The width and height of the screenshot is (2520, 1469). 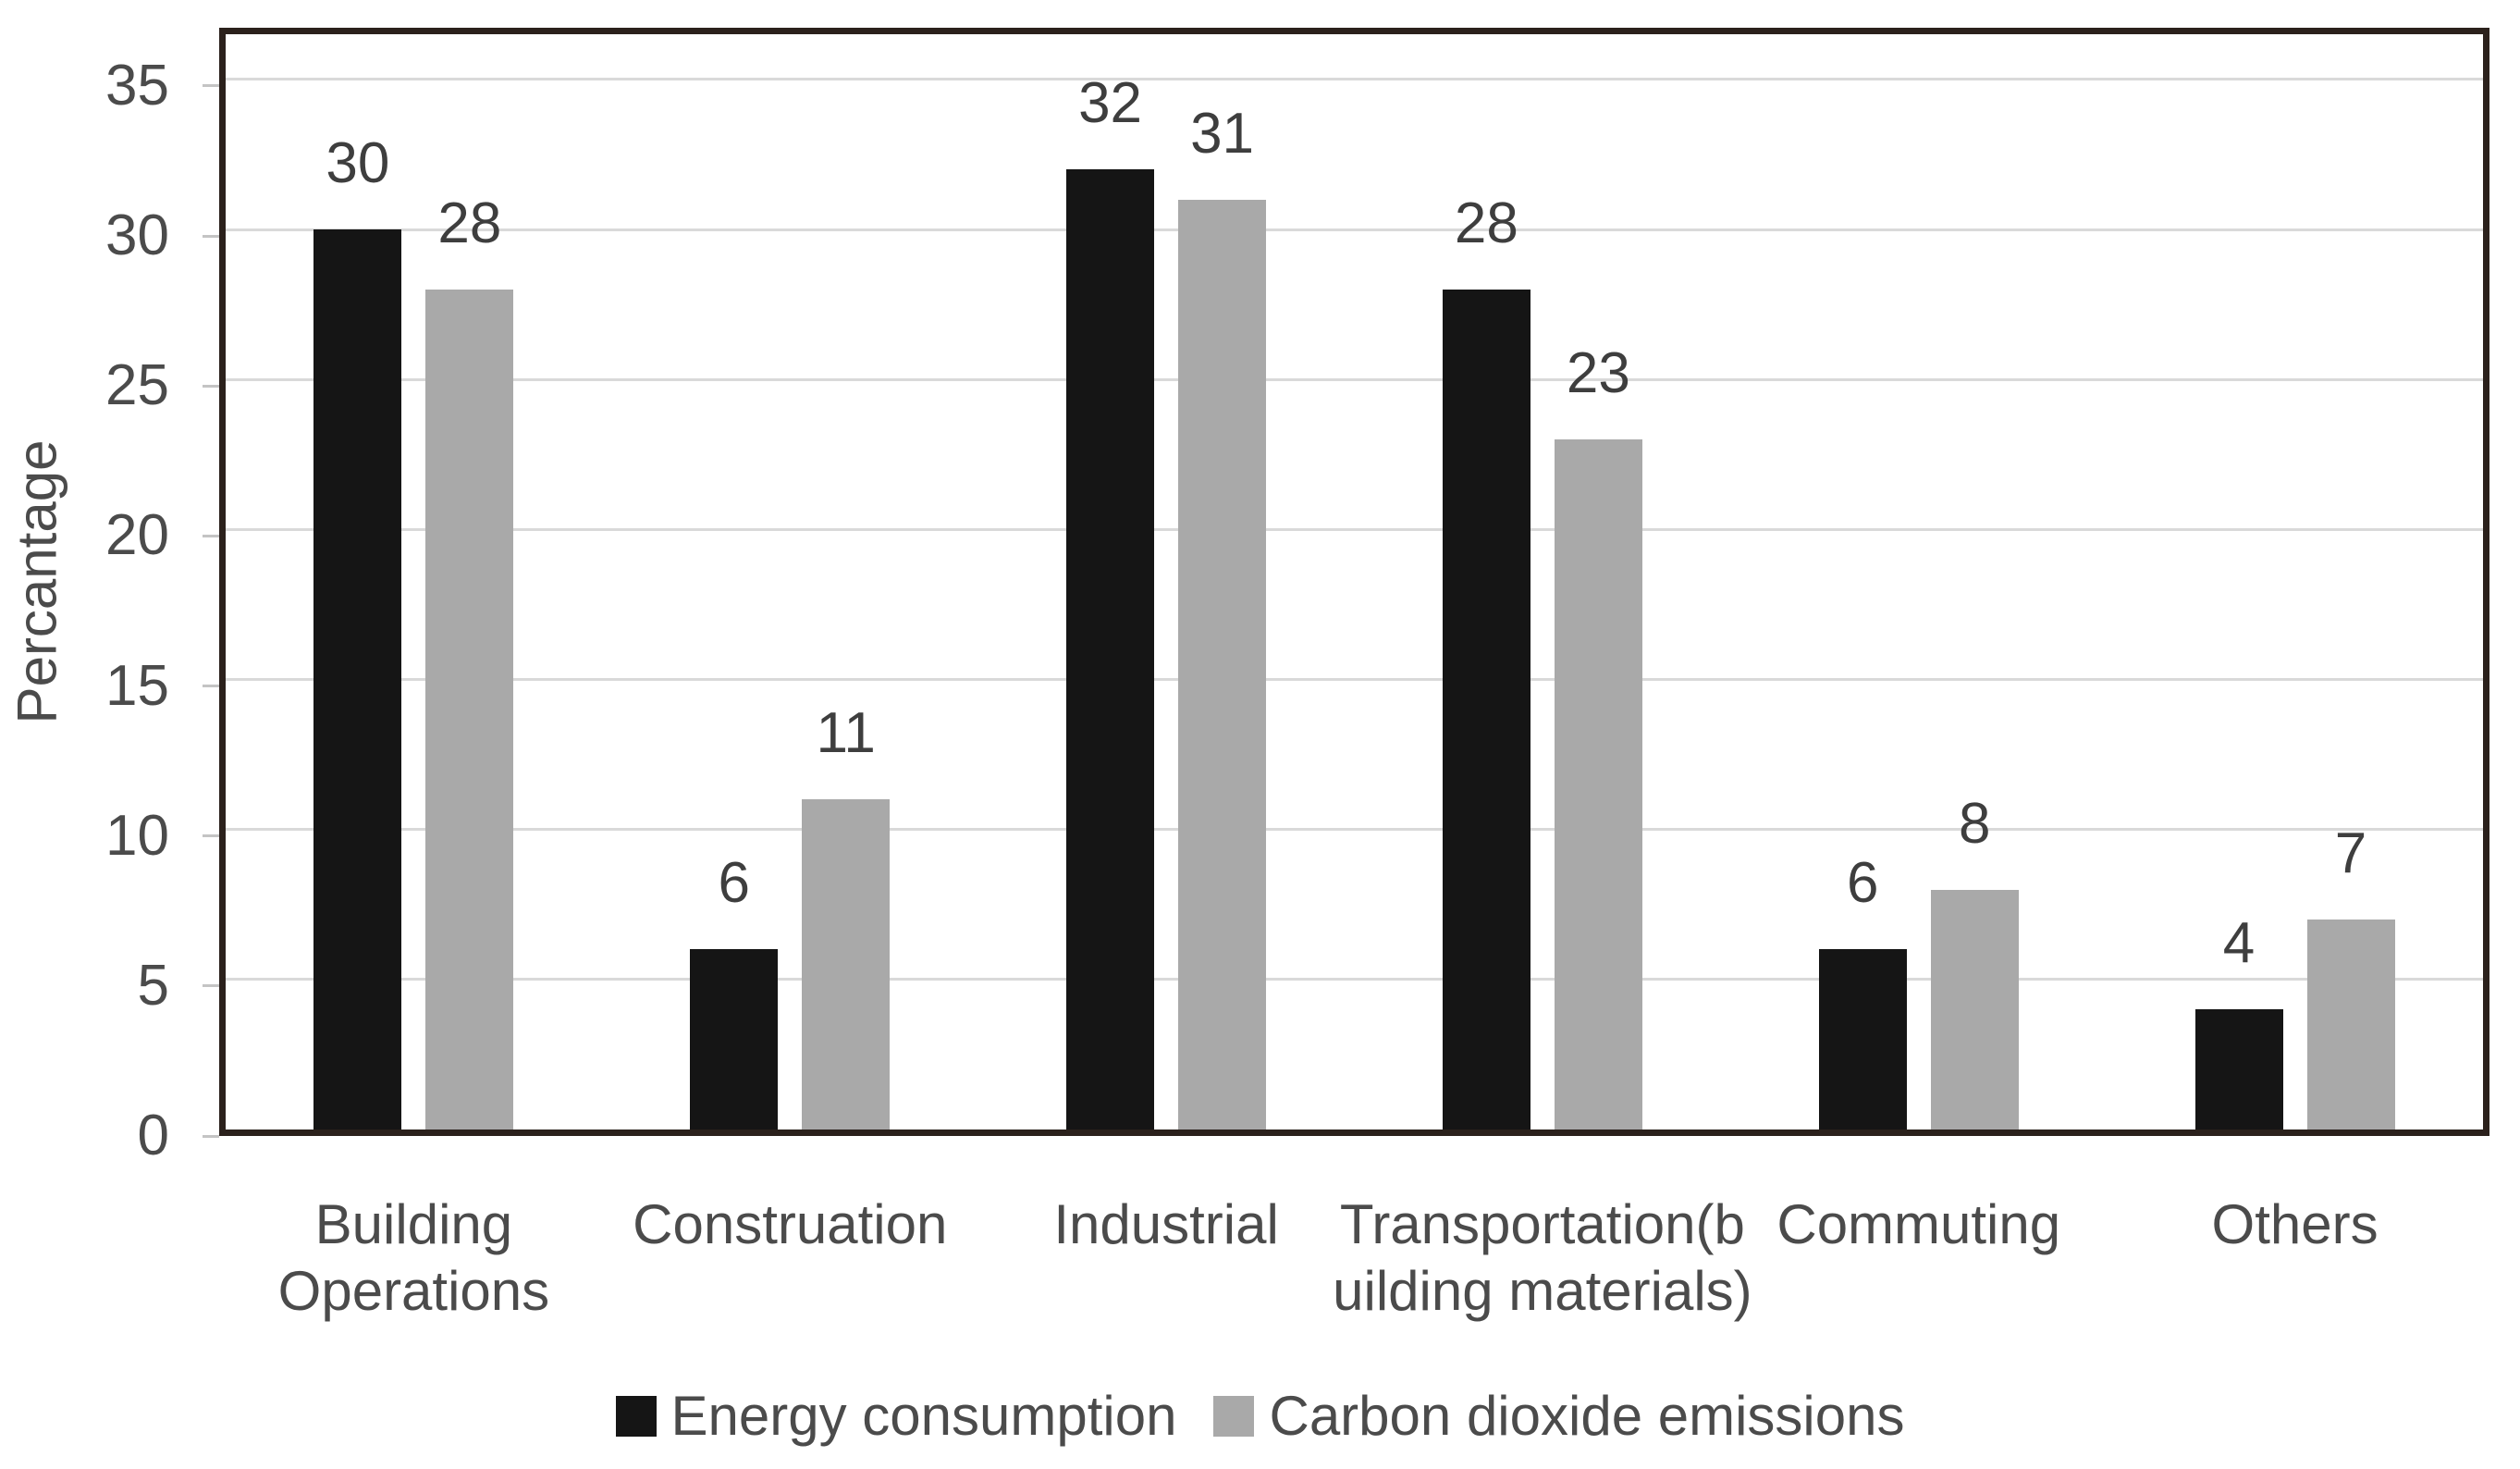 I want to click on bar-2-series-0: 32, so click(x=1110, y=602).